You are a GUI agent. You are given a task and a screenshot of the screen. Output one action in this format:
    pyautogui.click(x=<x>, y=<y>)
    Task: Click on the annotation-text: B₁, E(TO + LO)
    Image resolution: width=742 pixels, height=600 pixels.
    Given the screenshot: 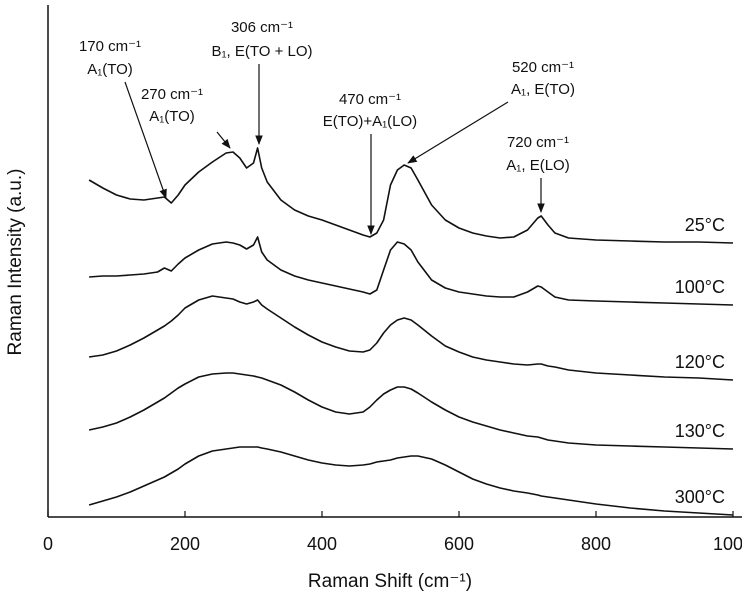 What is the action you would take?
    pyautogui.click(x=261, y=51)
    